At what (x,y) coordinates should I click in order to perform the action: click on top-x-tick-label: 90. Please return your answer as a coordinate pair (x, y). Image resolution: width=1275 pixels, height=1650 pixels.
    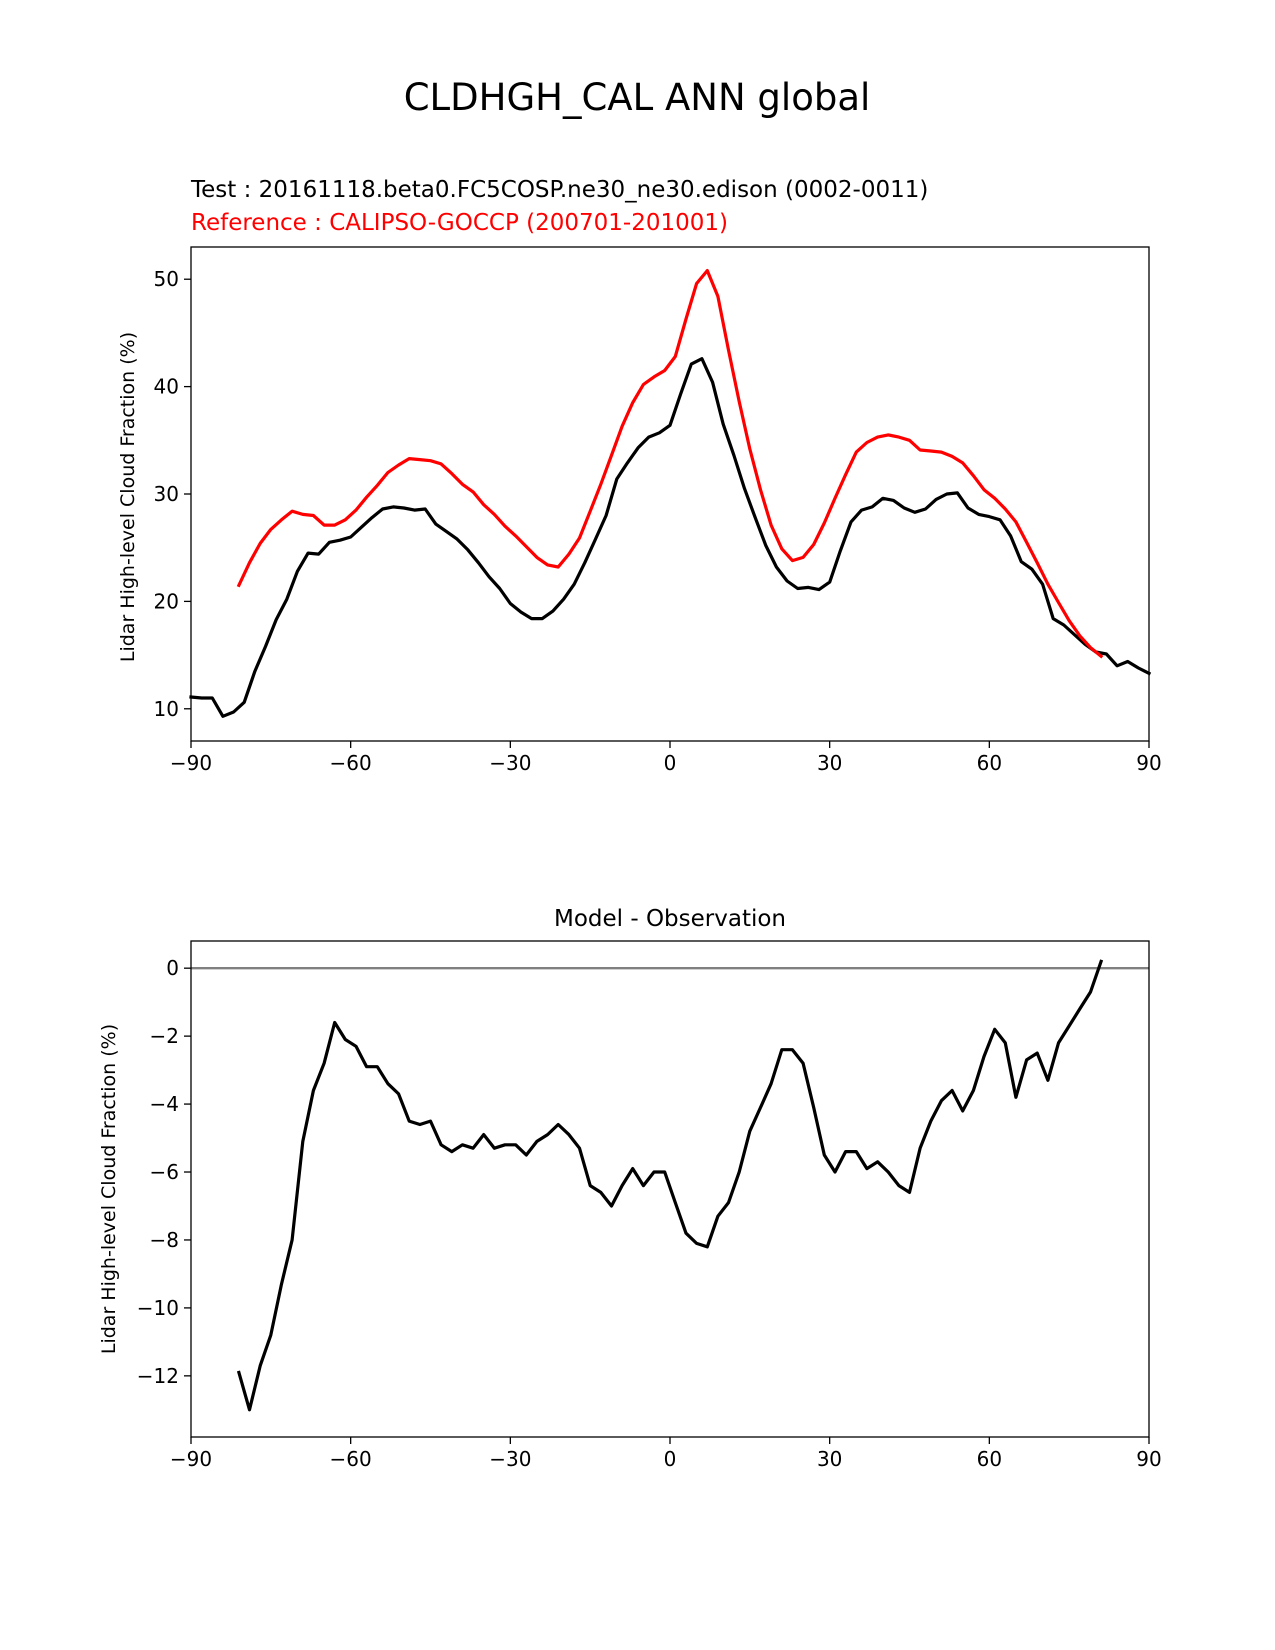
    Looking at the image, I should click on (1148, 763).